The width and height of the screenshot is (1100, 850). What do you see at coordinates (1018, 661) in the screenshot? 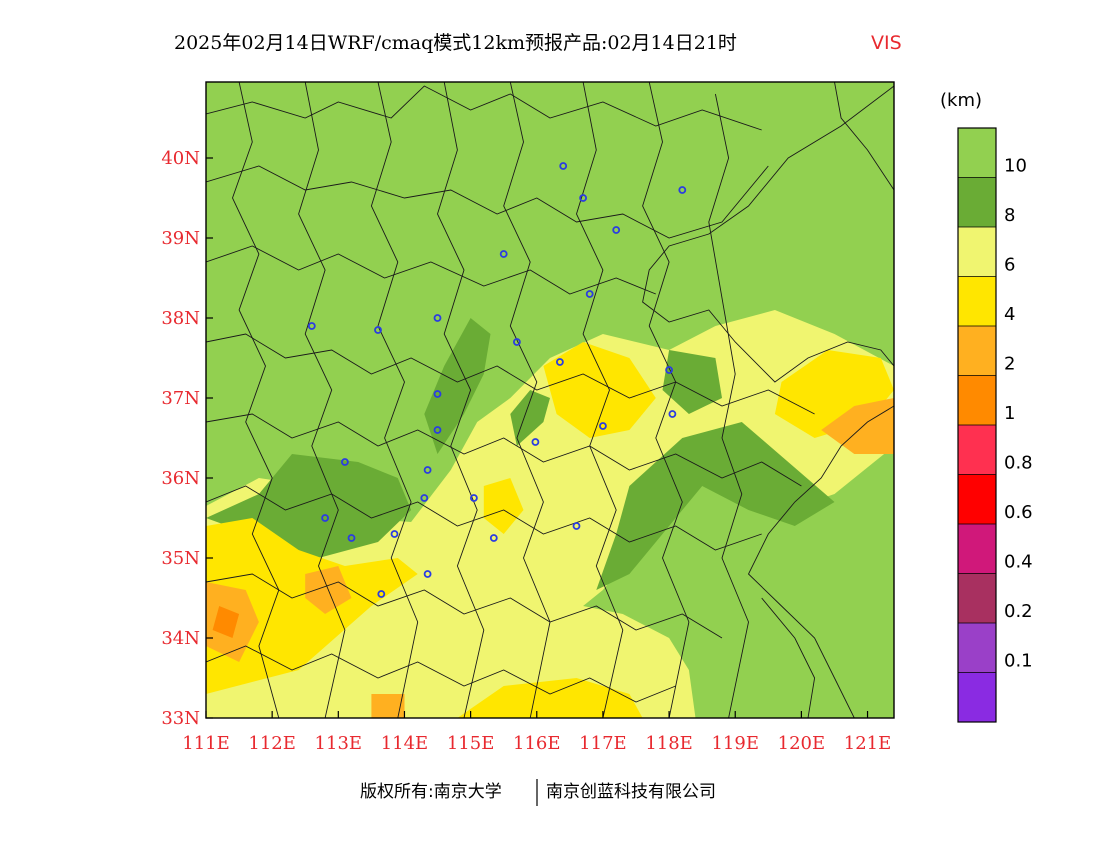
I see `colorbar-label-10: 0.1` at bounding box center [1018, 661].